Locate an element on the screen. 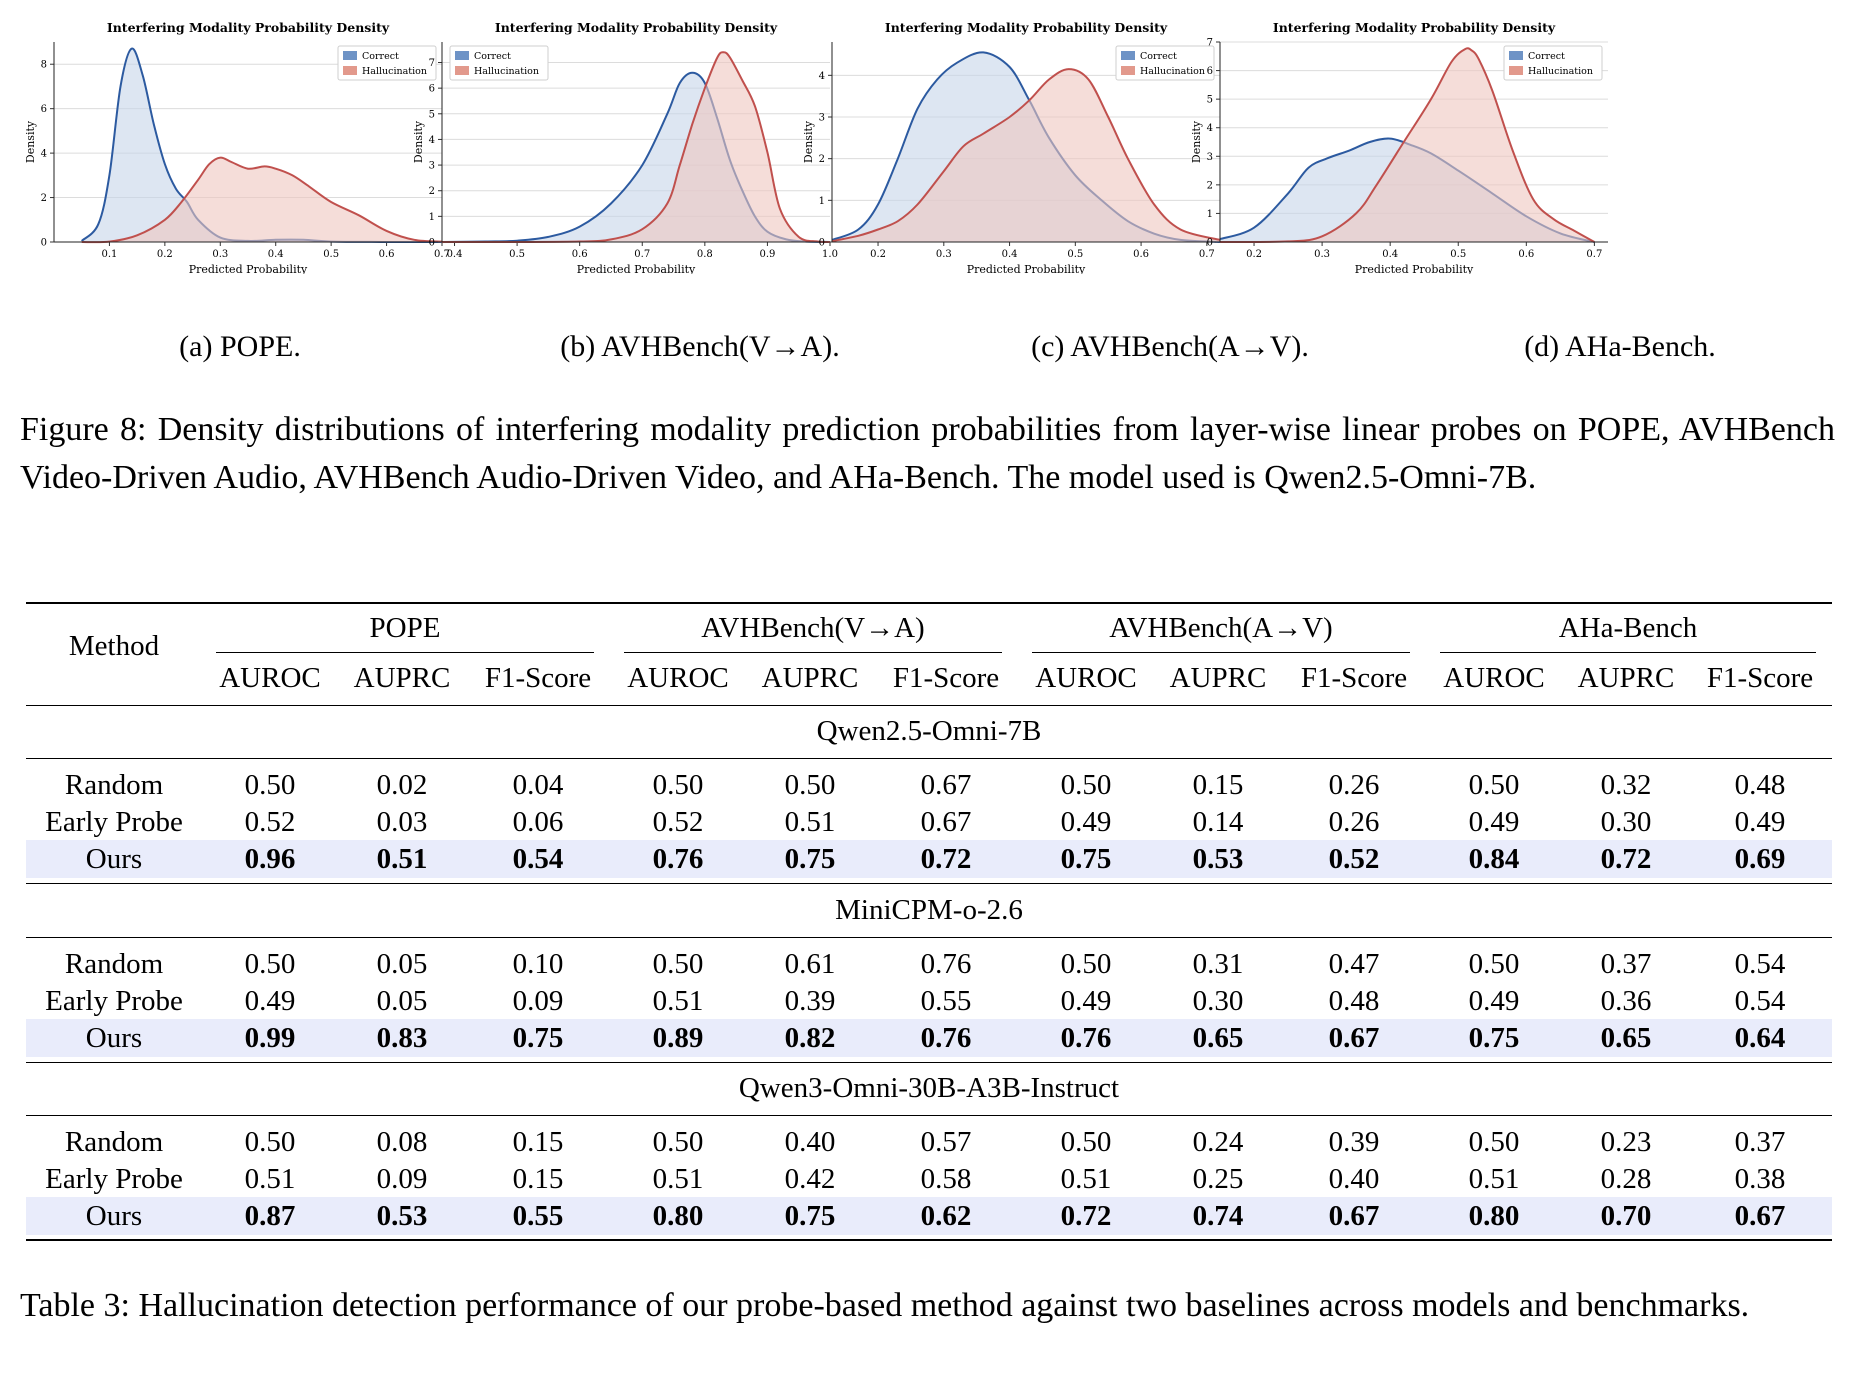  value-cell: 0.42 is located at coordinates (810, 1179).